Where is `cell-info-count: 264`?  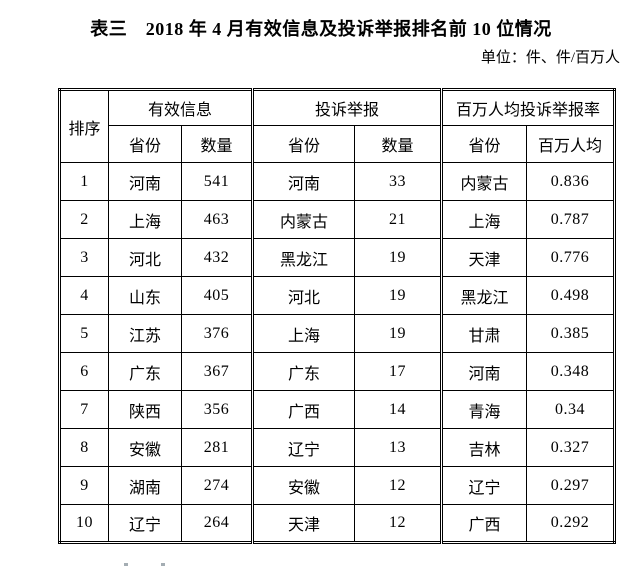
cell-info-count: 264 is located at coordinates (217, 523).